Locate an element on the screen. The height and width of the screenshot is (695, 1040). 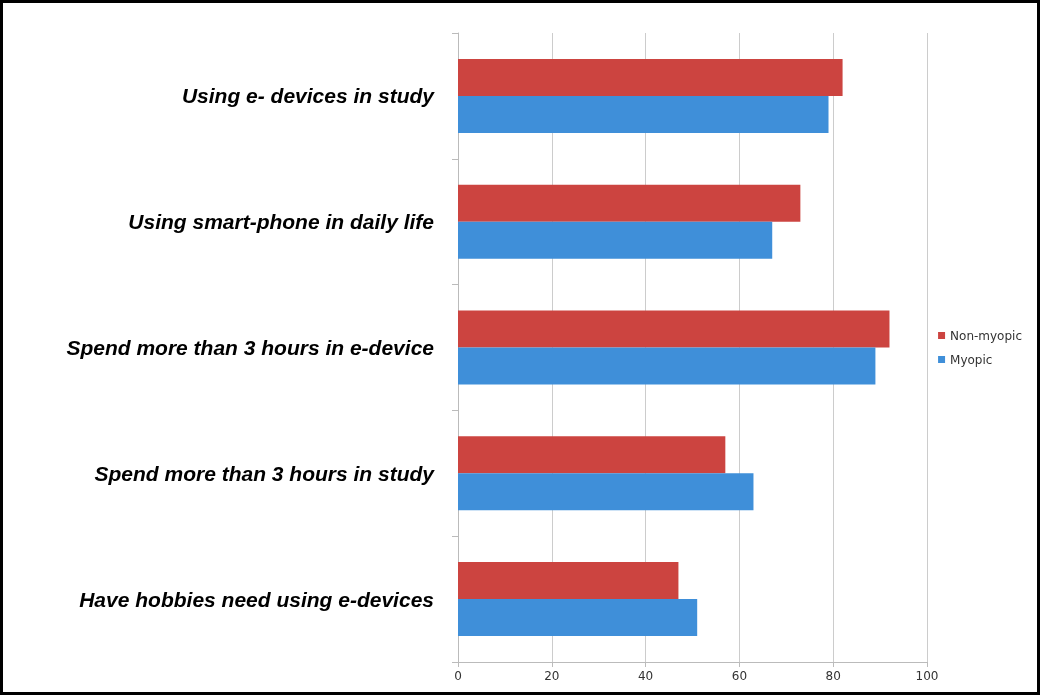
y-tick-label: Spend more than 3 hours in study is located at coordinates (265, 473).